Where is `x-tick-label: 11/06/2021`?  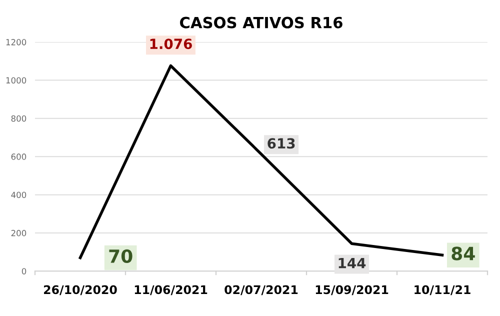 x-tick-label: 11/06/2021 is located at coordinates (171, 290).